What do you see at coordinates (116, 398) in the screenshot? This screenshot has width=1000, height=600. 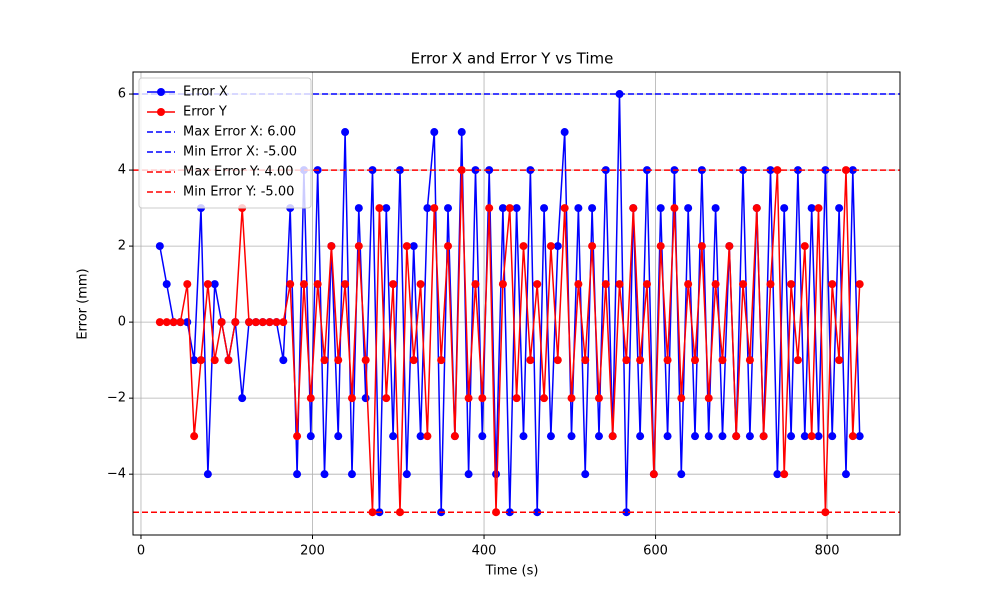 I see `y-tick-label: −2` at bounding box center [116, 398].